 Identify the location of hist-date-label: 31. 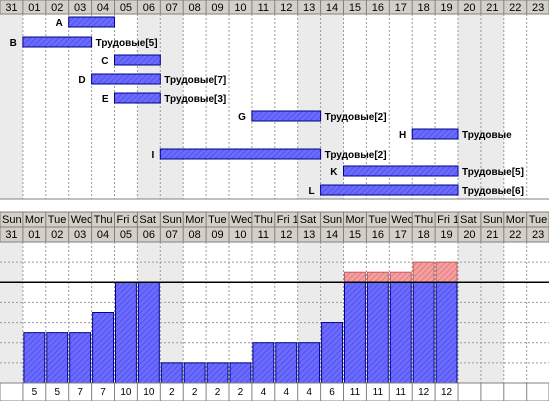
(11, 235).